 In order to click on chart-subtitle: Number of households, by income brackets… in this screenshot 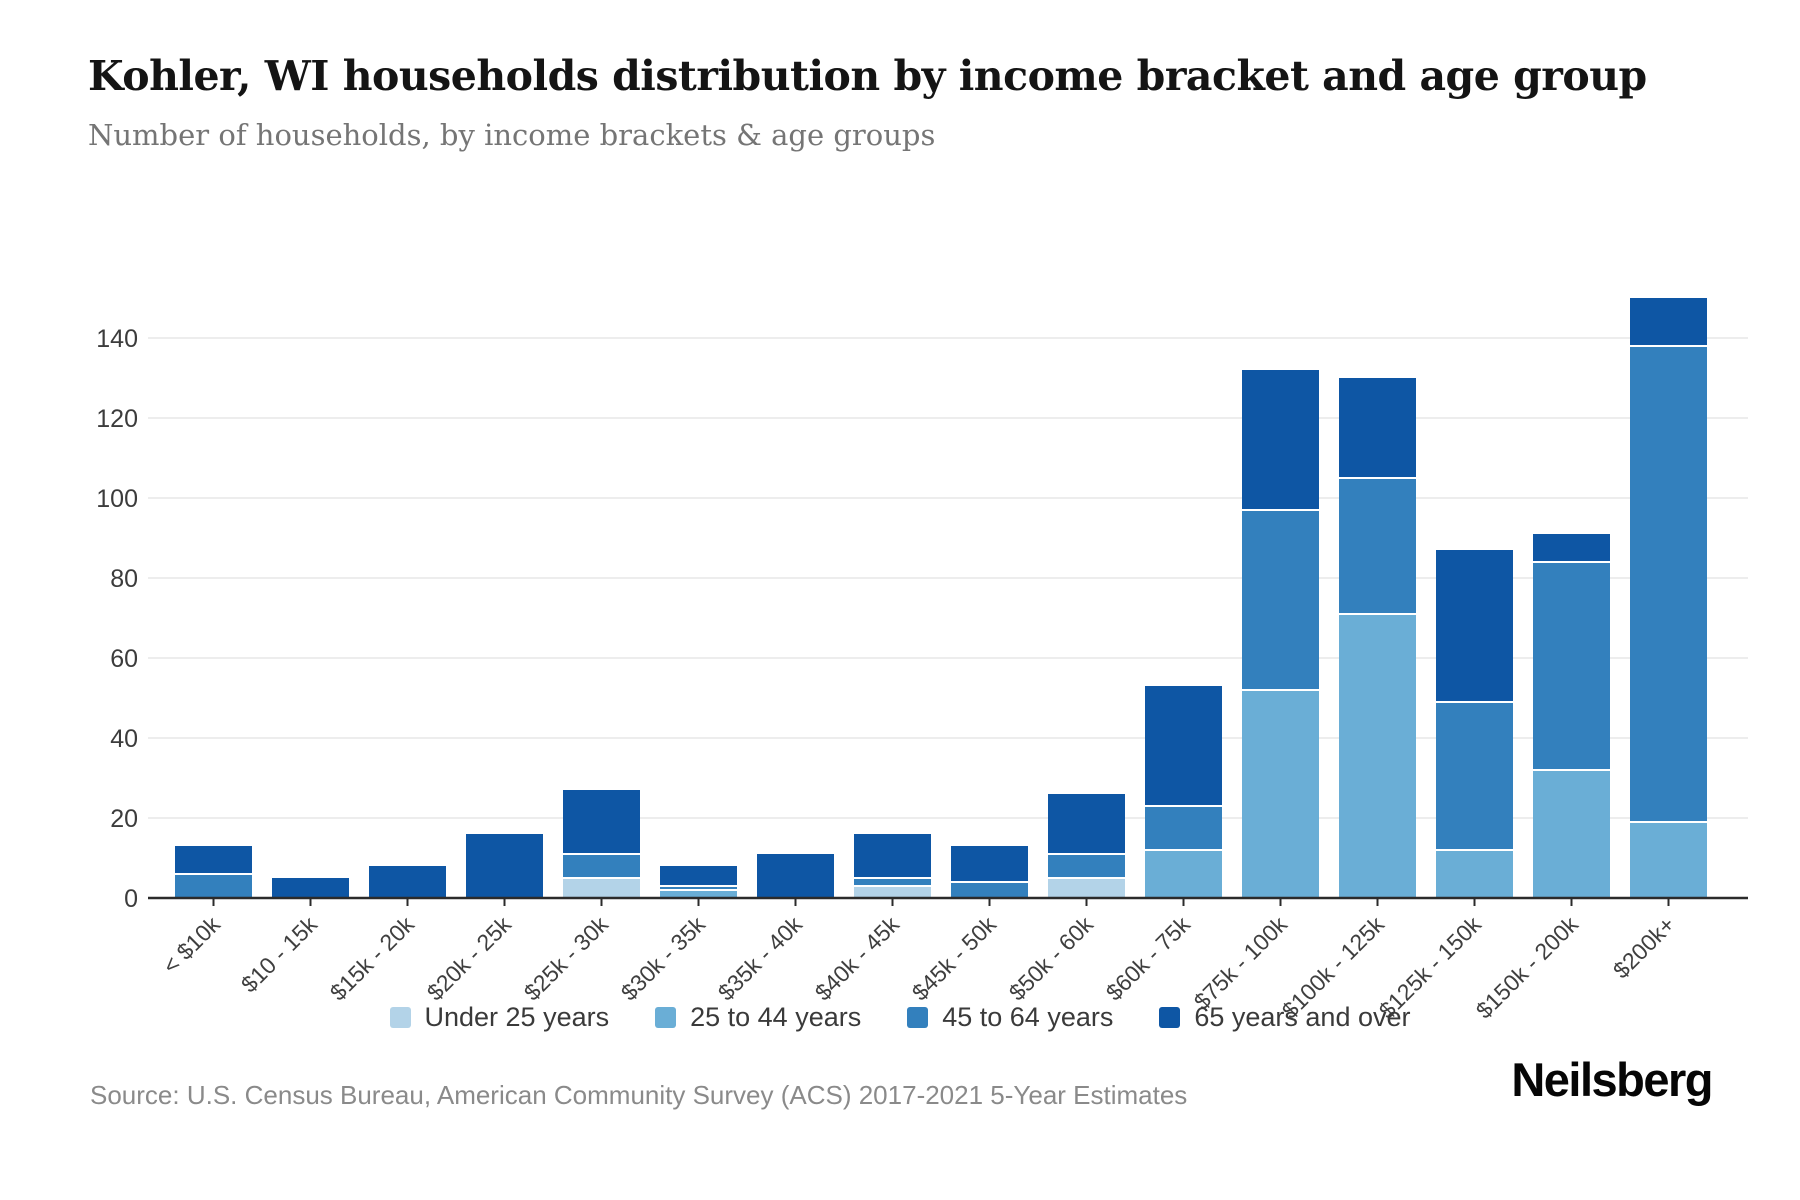, I will do `click(512, 135)`.